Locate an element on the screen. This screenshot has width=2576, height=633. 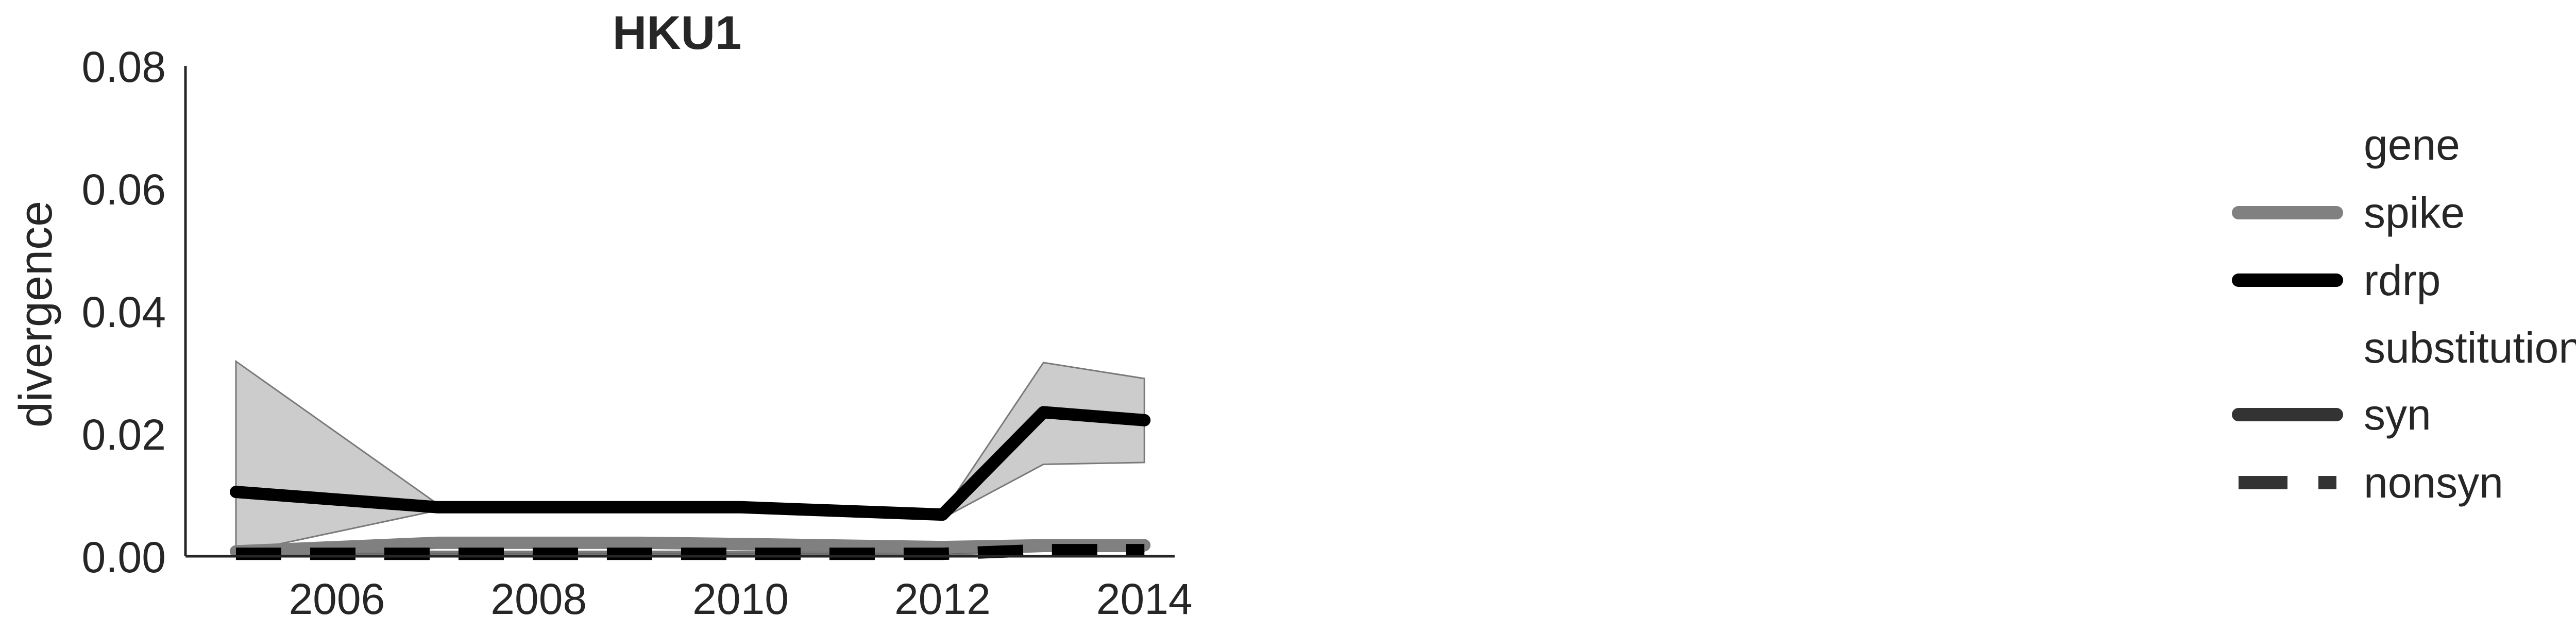
x-tick-labels: 2006 2008 2010 2012 2014 is located at coordinates (740, 599).